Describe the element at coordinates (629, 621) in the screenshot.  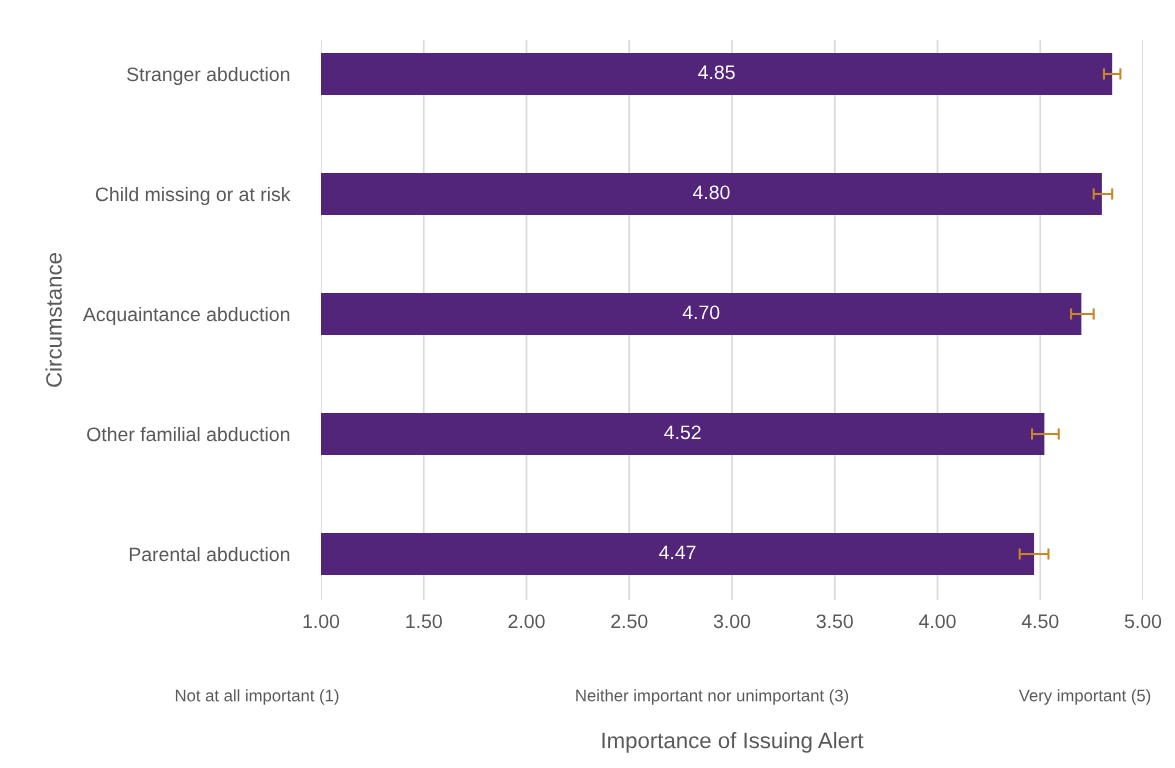
I see `x-tick-label: 2.50` at that location.